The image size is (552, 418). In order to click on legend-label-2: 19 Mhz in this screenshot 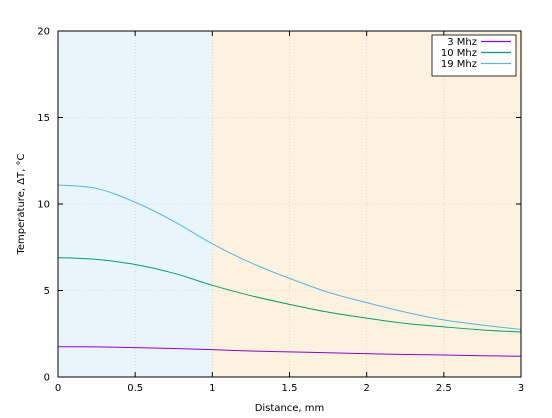, I will do `click(459, 64)`.